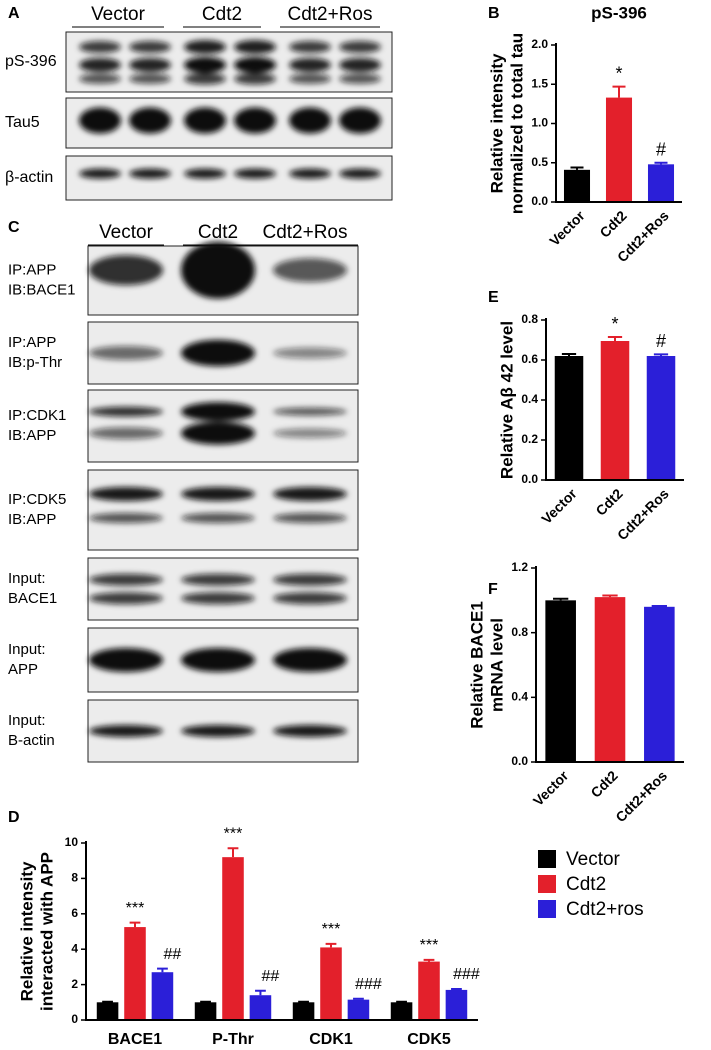  Describe the element at coordinates (519, 567) in the screenshot. I see `y-tick-label: 1.2` at that location.